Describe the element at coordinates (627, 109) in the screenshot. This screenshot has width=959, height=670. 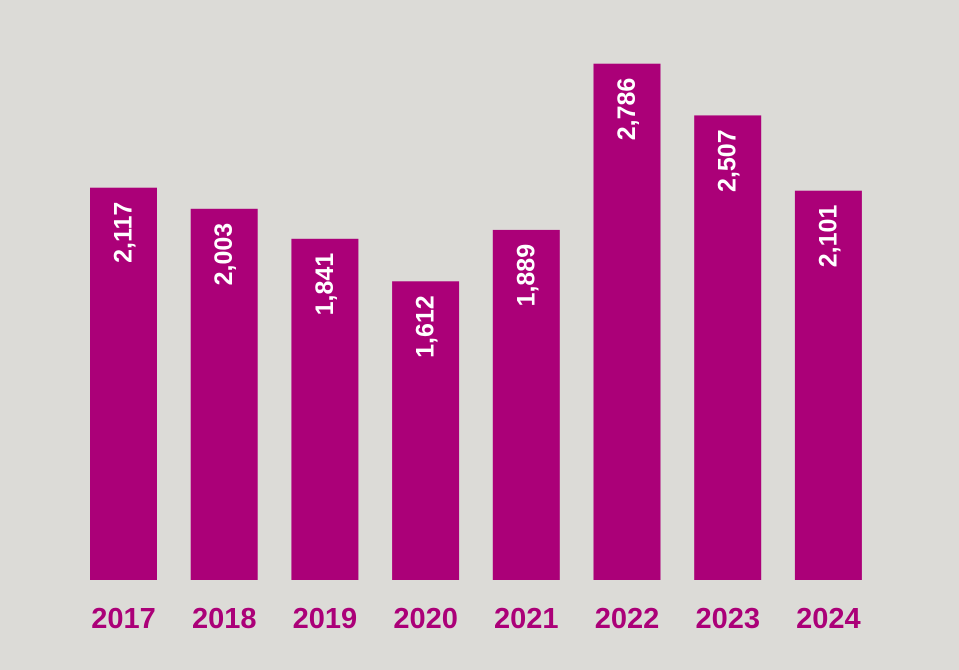
I see `bar-value-label-2022: 2,786` at that location.